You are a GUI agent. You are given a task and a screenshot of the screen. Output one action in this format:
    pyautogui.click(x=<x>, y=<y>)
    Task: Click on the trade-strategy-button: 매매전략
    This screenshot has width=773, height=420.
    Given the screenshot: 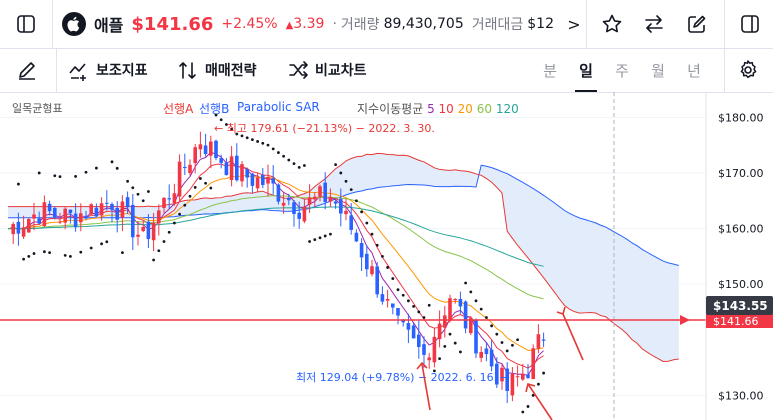 What is the action you would take?
    pyautogui.click(x=217, y=70)
    